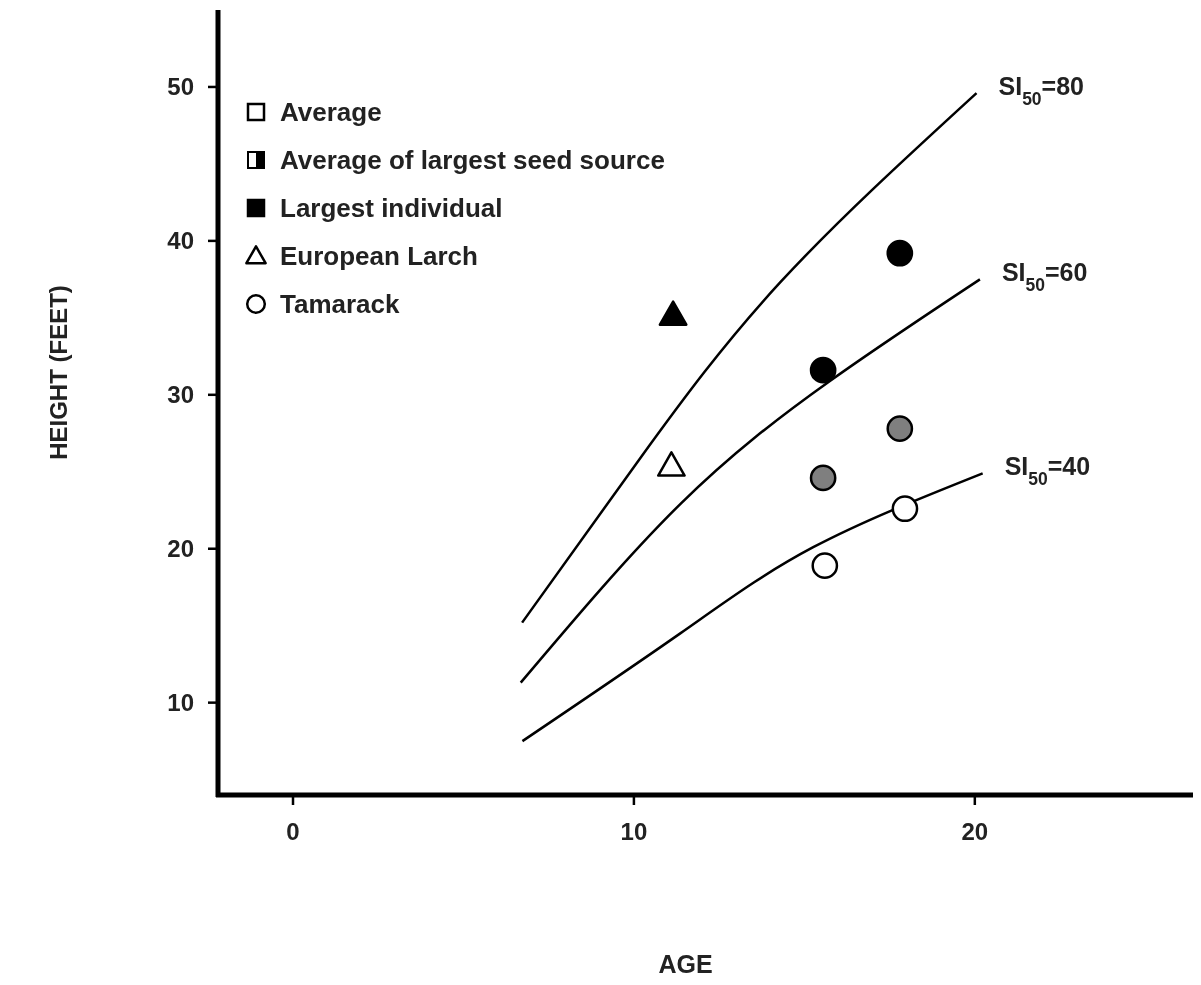  I want to click on annotation: SI$_{50}$=60, so click(1044, 277).